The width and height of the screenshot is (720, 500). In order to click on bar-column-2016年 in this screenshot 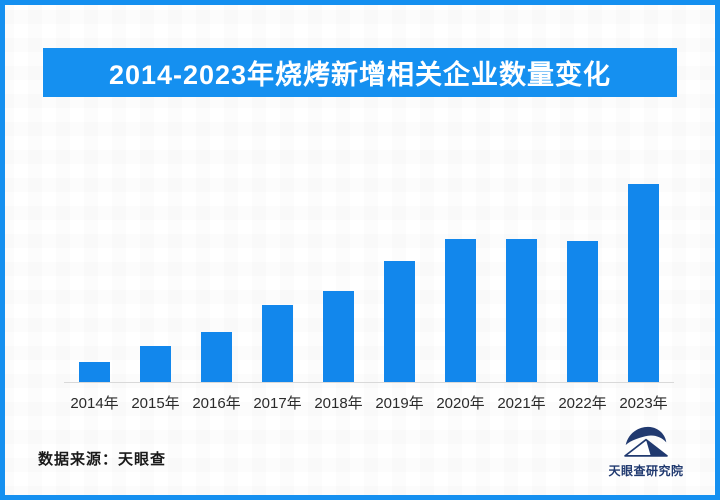, I will do `click(216, 277)`.